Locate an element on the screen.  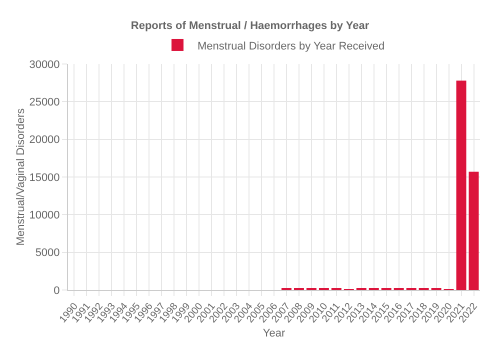
y-tick-label: 15000 is located at coordinates (44, 178).